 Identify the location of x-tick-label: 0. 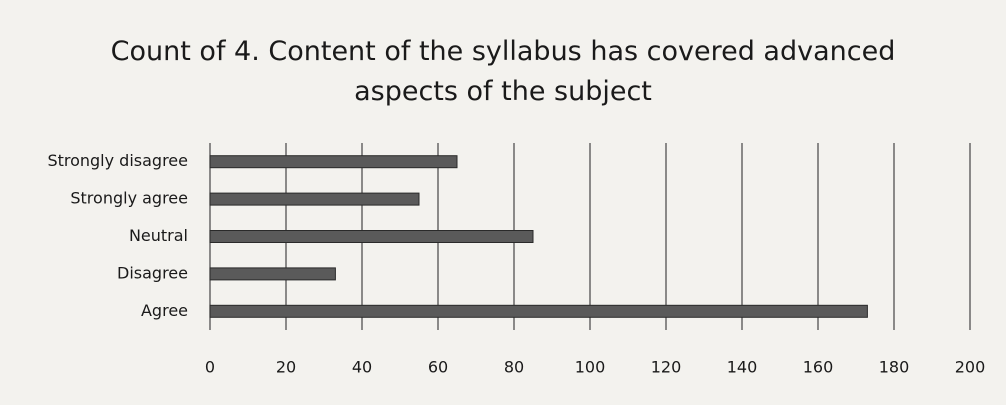
(210, 367).